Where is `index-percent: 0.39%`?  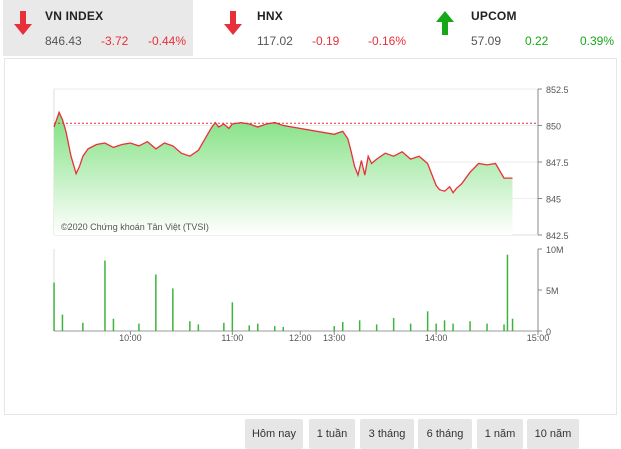
index-percent: 0.39% is located at coordinates (597, 41).